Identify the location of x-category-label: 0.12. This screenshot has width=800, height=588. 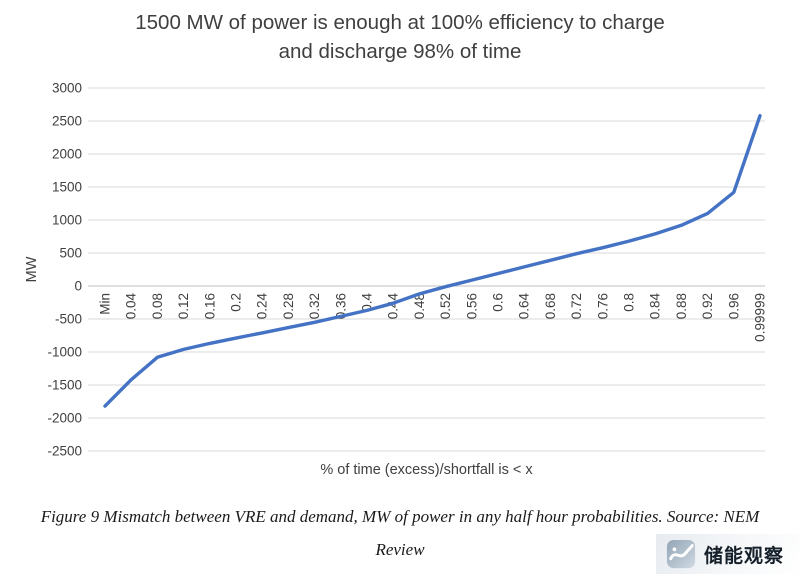
(183, 306).